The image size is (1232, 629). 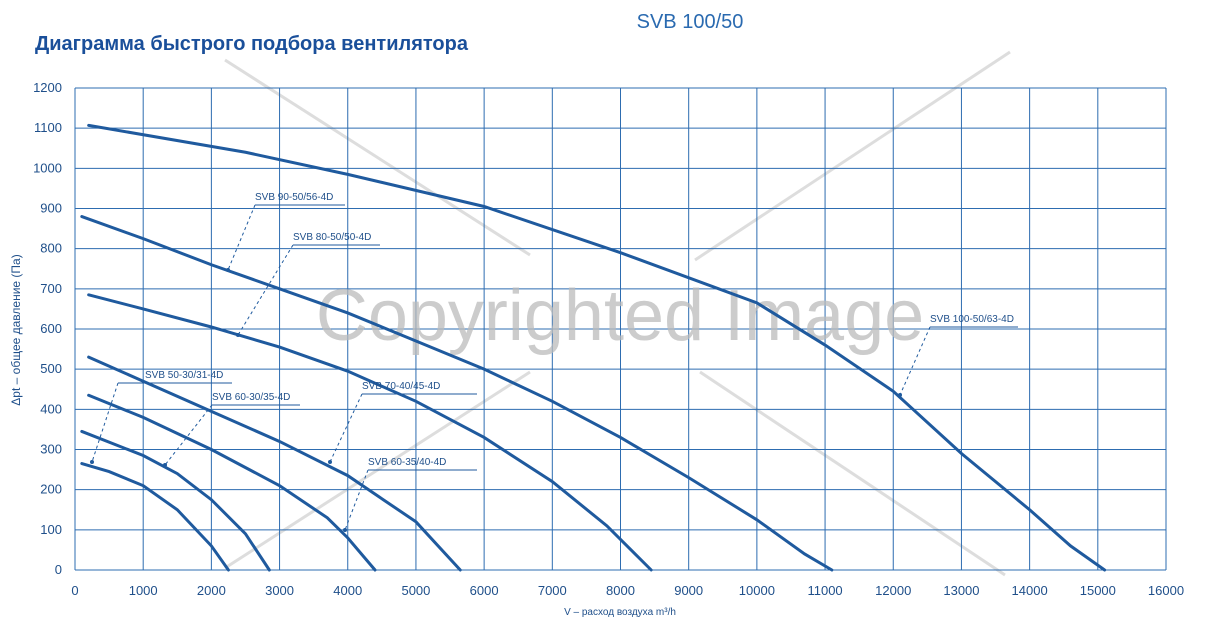 I want to click on x-tick-label: 1000, so click(x=143, y=590).